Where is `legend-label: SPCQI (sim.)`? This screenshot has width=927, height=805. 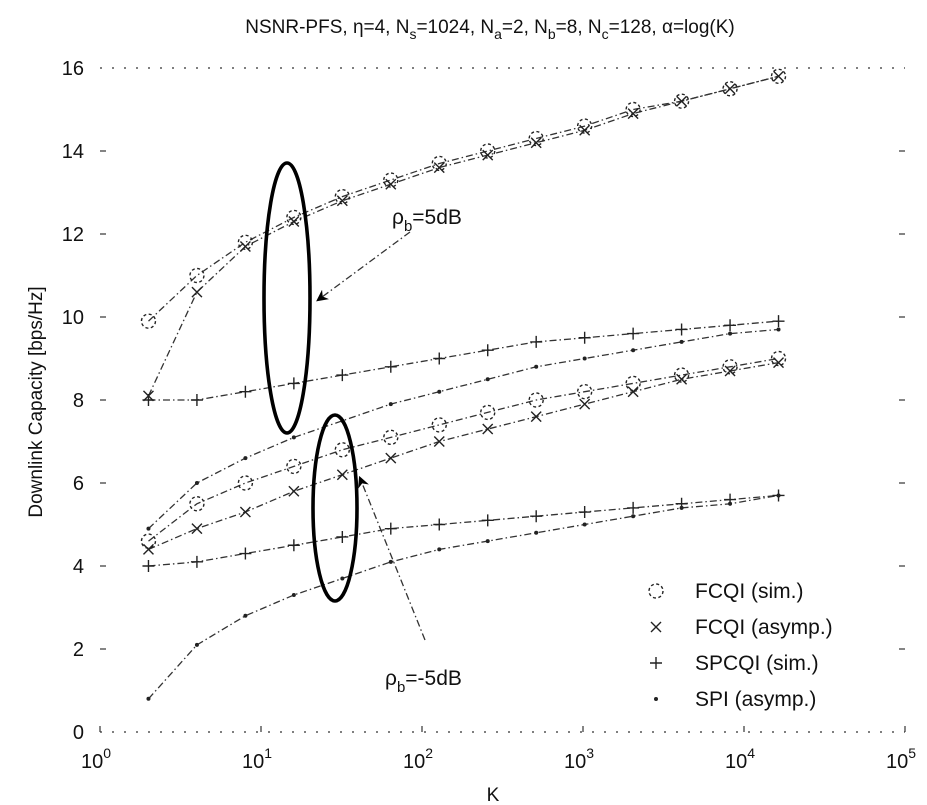
legend-label: SPCQI (sim.) is located at coordinates (757, 663).